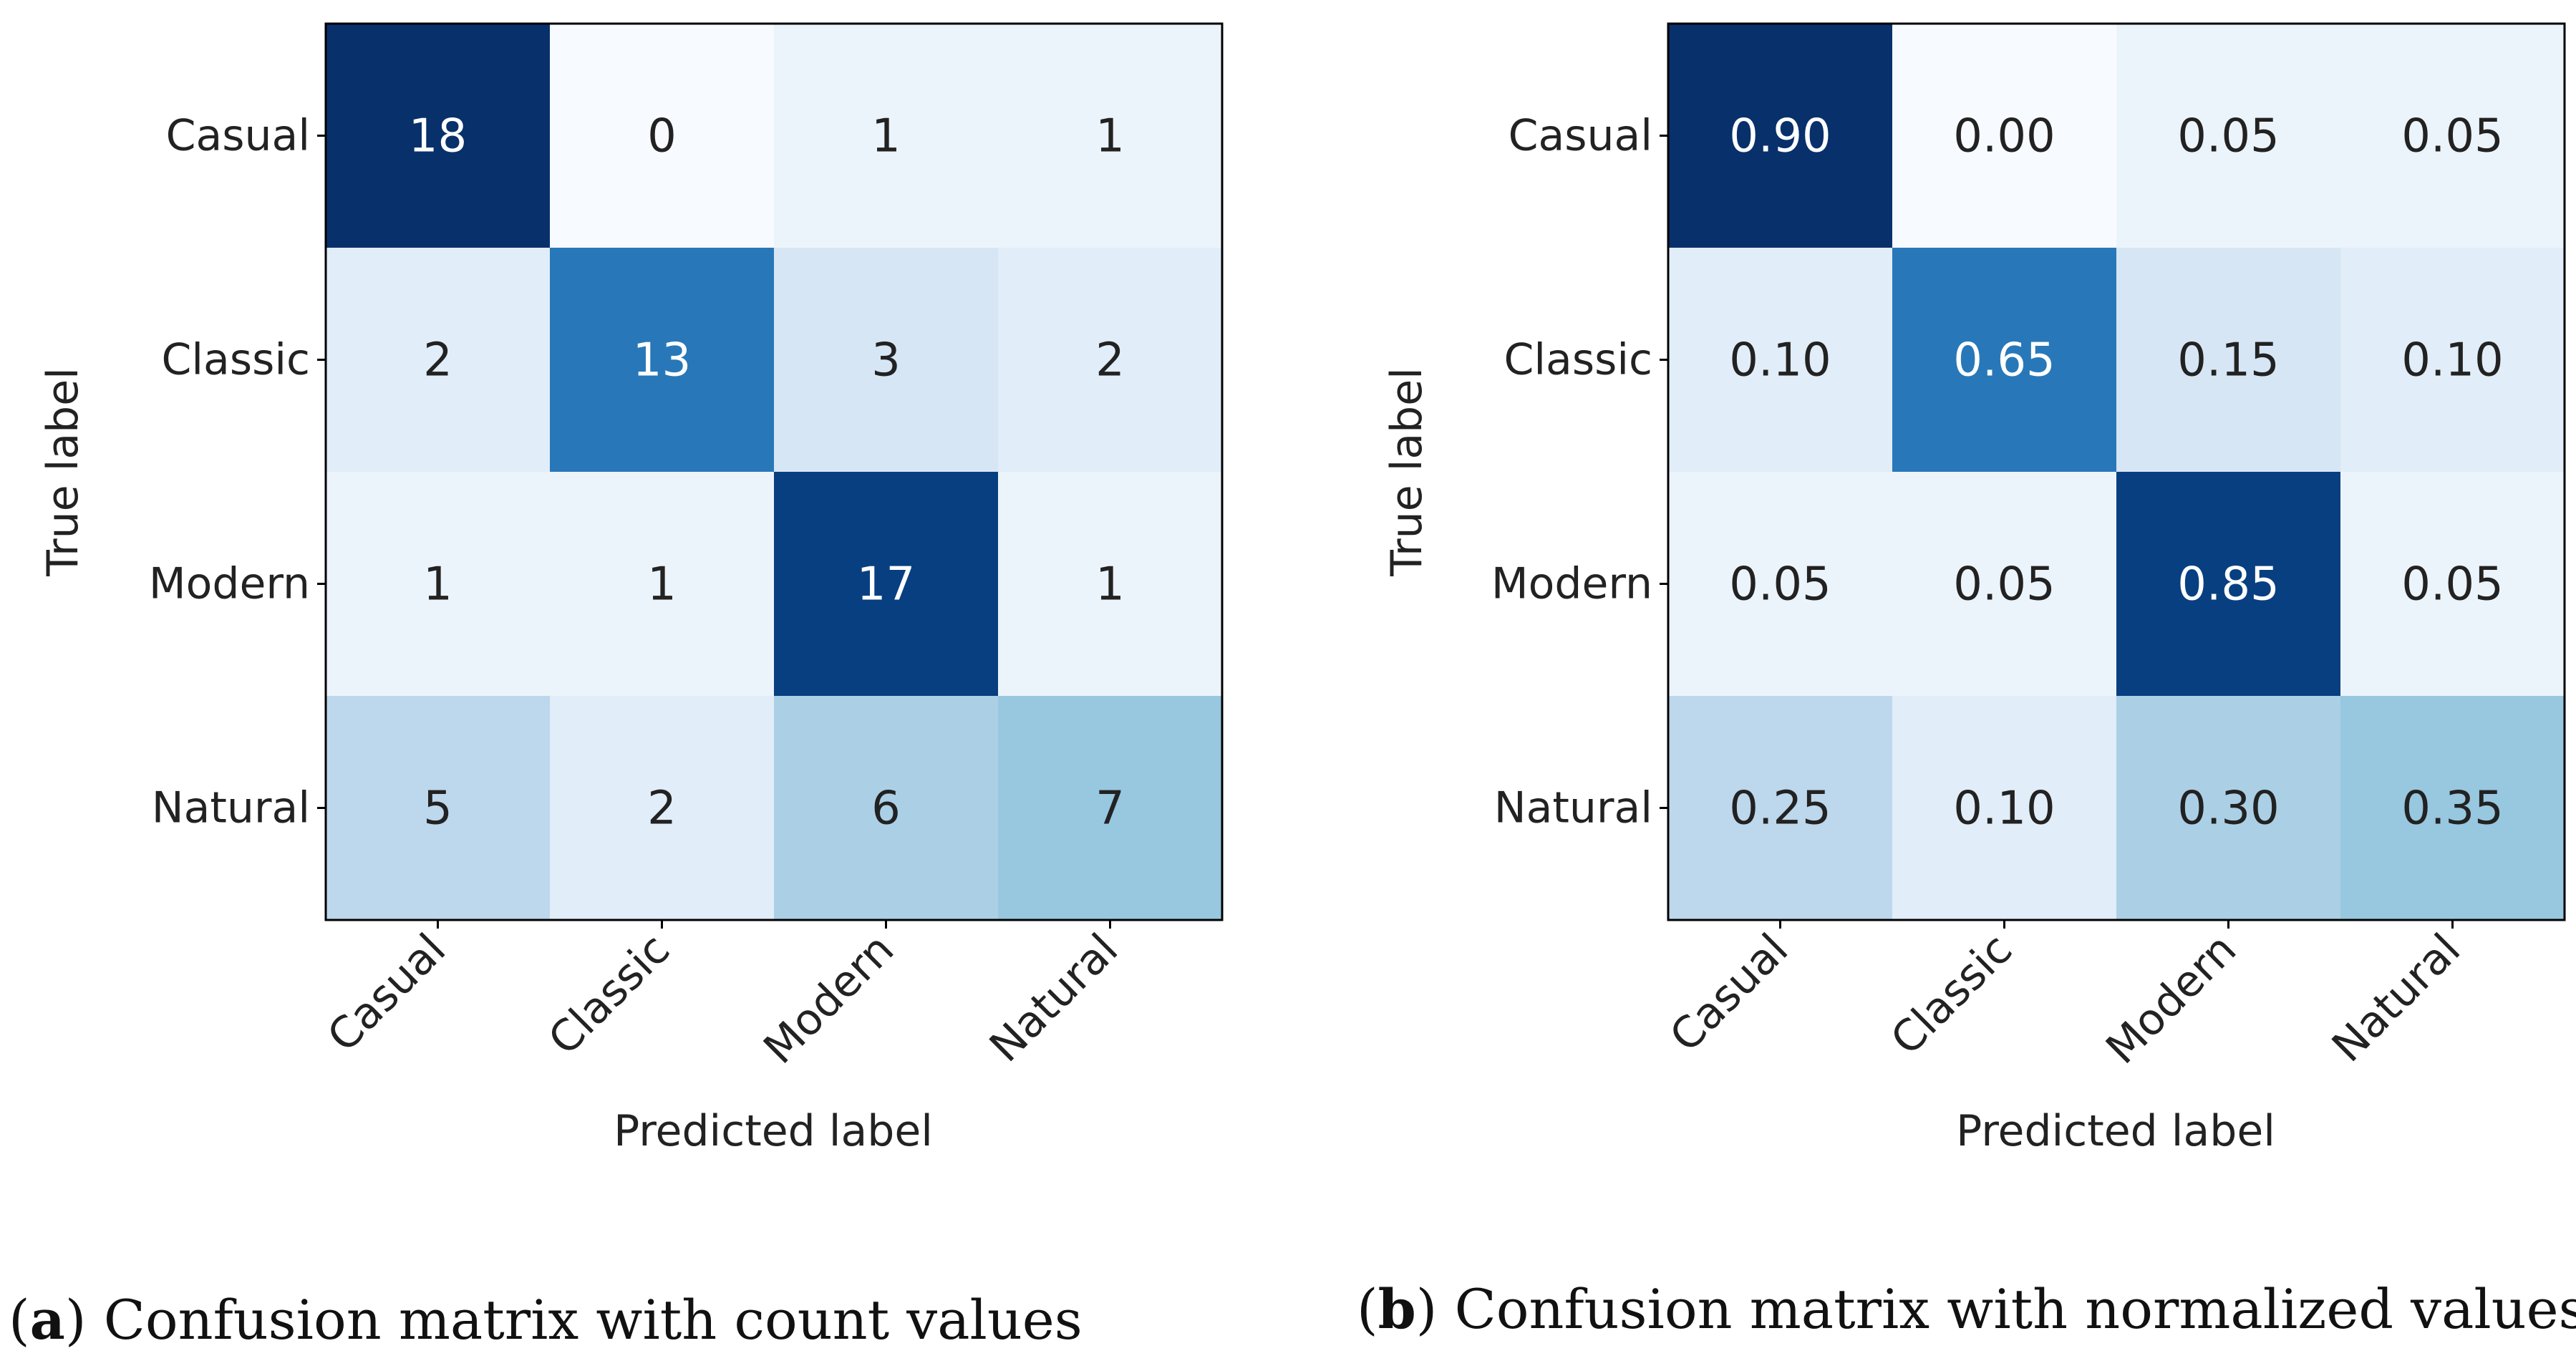 The image size is (2576, 1366). I want to click on cell-value-label: 0.85, so click(2229, 584).